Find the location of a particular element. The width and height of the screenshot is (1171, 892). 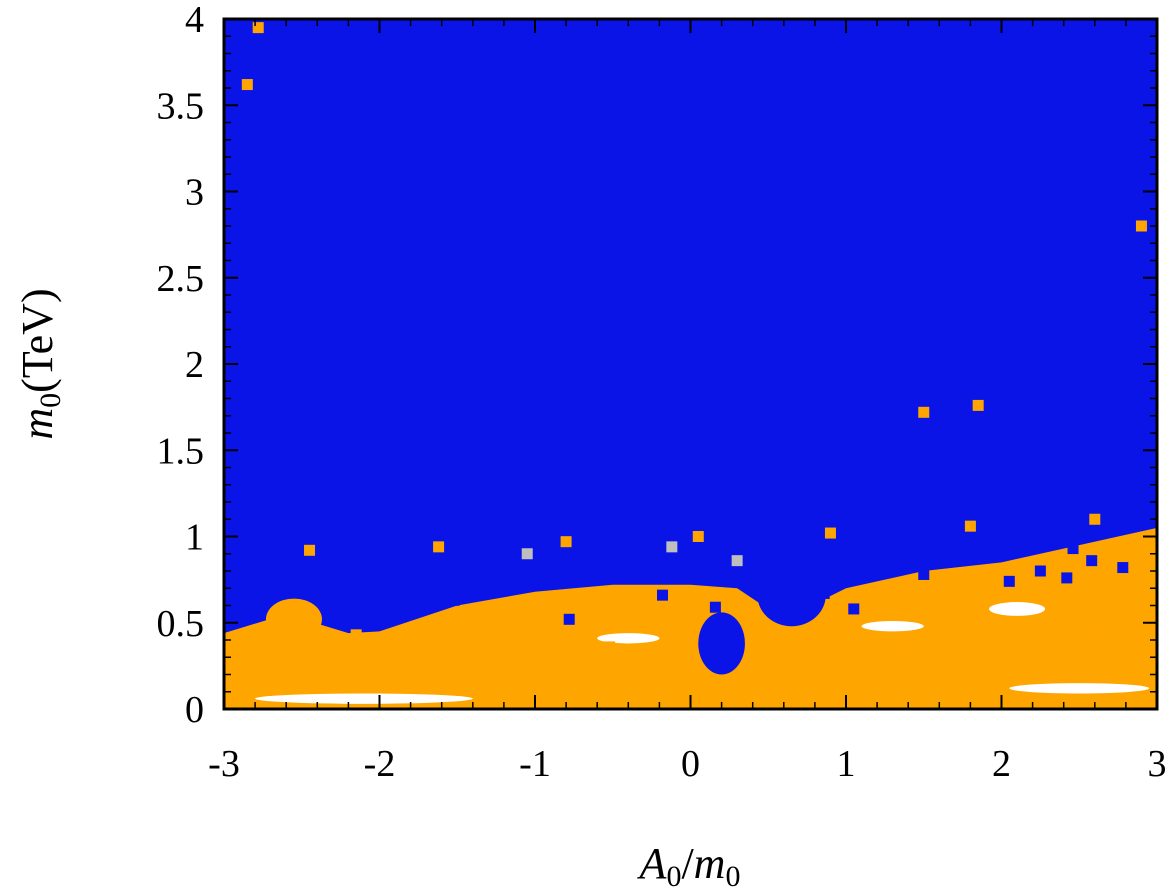

x-axis-label: A0/m0 is located at coordinates (689, 865).